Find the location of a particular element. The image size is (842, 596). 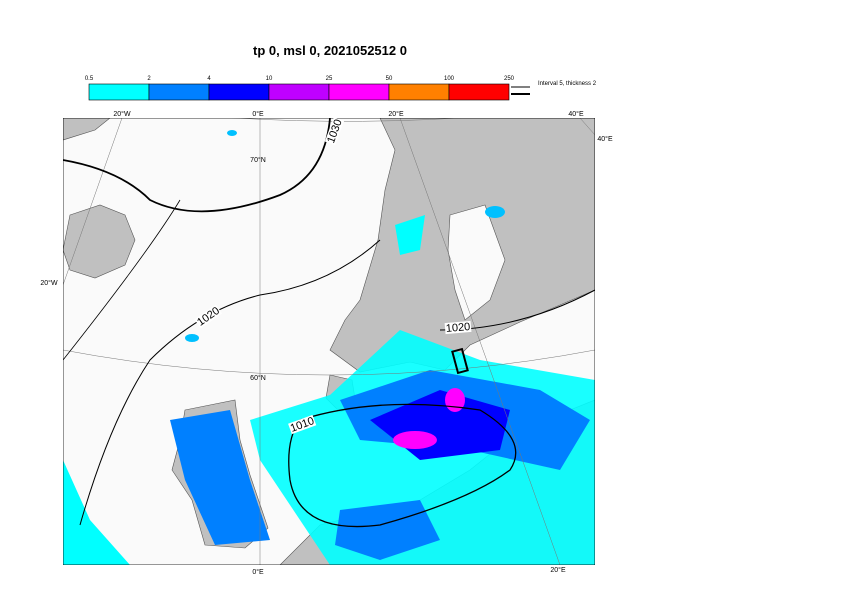

graticule-label: 70°N is located at coordinates (258, 160).